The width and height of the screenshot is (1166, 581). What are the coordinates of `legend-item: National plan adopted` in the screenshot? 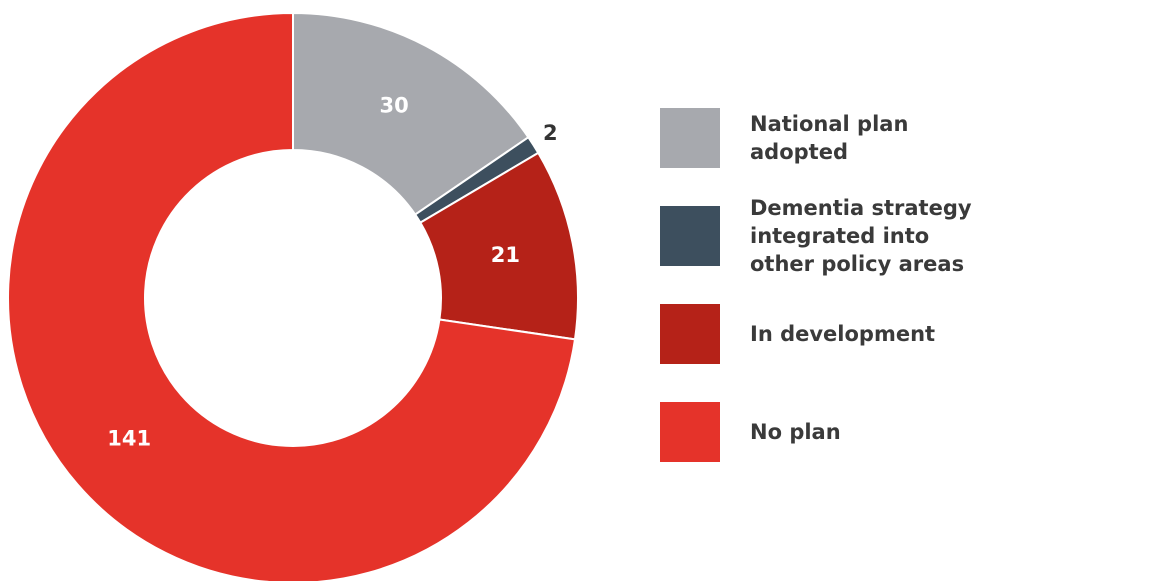 It's located at (825, 138).